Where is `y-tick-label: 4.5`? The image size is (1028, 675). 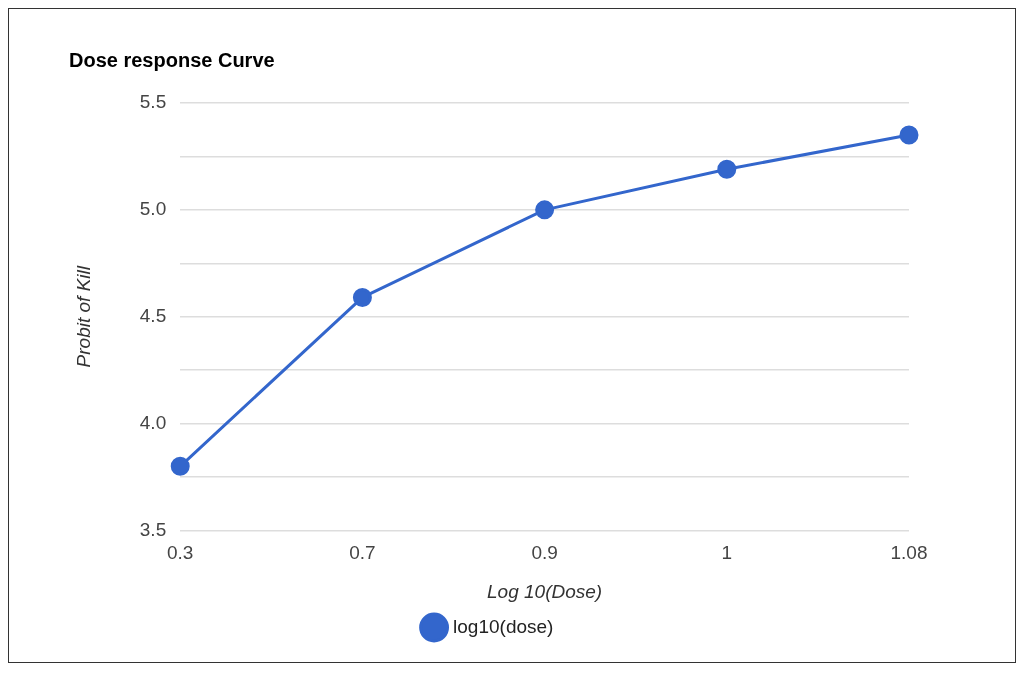 y-tick-label: 4.5 is located at coordinates (153, 315).